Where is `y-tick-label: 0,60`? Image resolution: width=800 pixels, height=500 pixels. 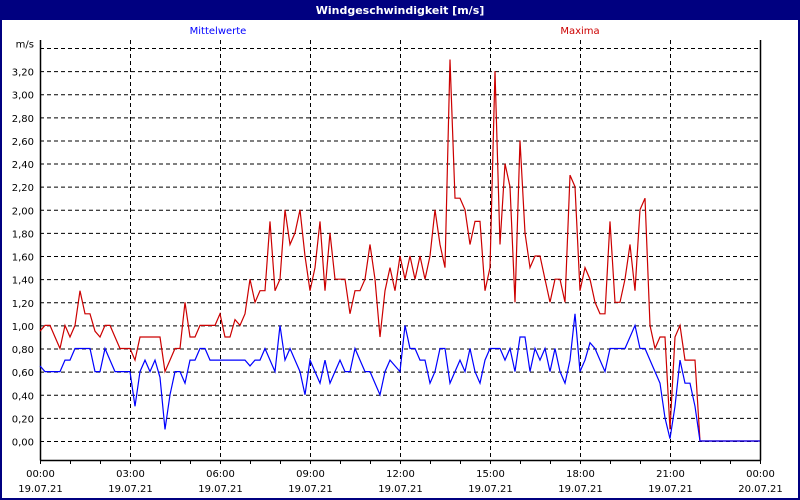
y-tick-label: 0,60 is located at coordinates (23, 373).